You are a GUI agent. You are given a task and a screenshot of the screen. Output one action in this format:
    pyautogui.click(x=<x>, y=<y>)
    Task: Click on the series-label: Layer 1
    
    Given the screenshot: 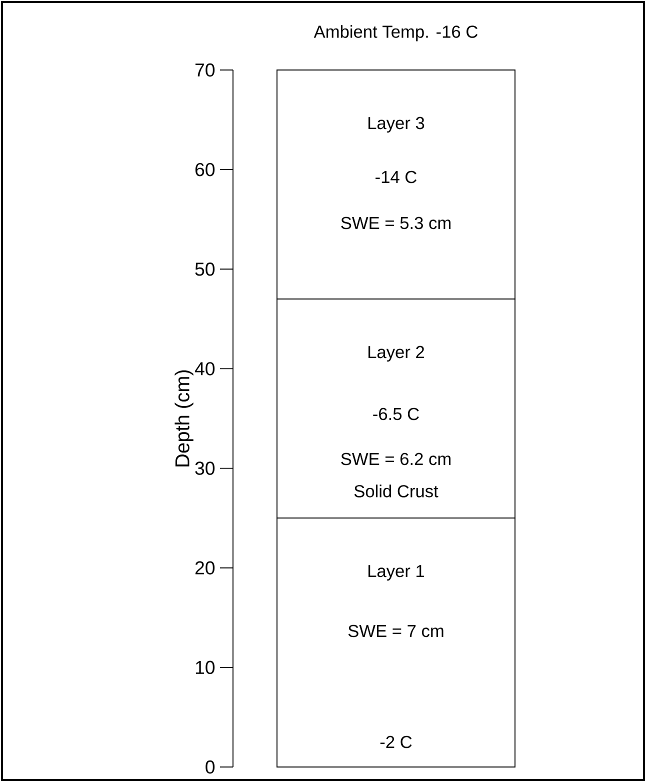 What is the action you would take?
    pyautogui.click(x=396, y=573)
    